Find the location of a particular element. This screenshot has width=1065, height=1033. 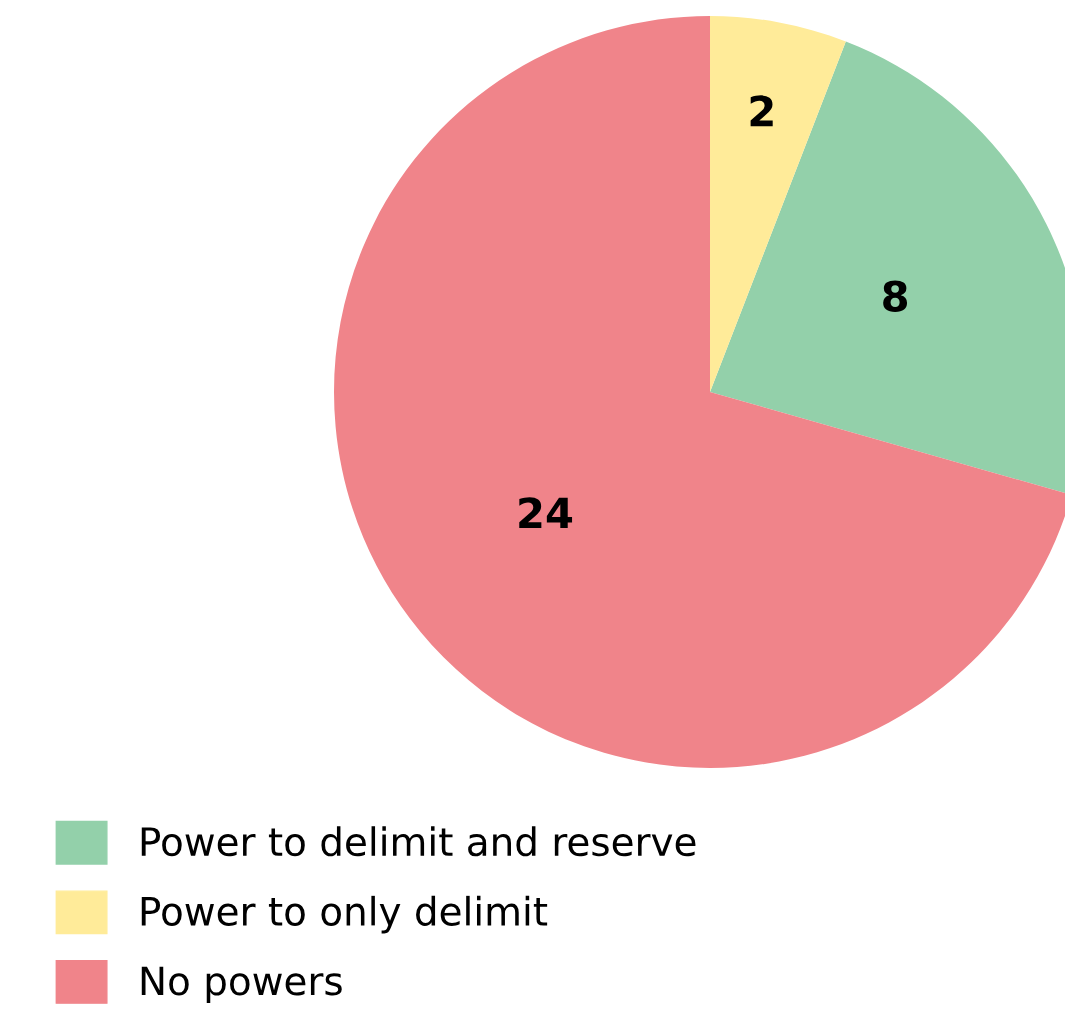

data-label: 24 is located at coordinates (546, 513).